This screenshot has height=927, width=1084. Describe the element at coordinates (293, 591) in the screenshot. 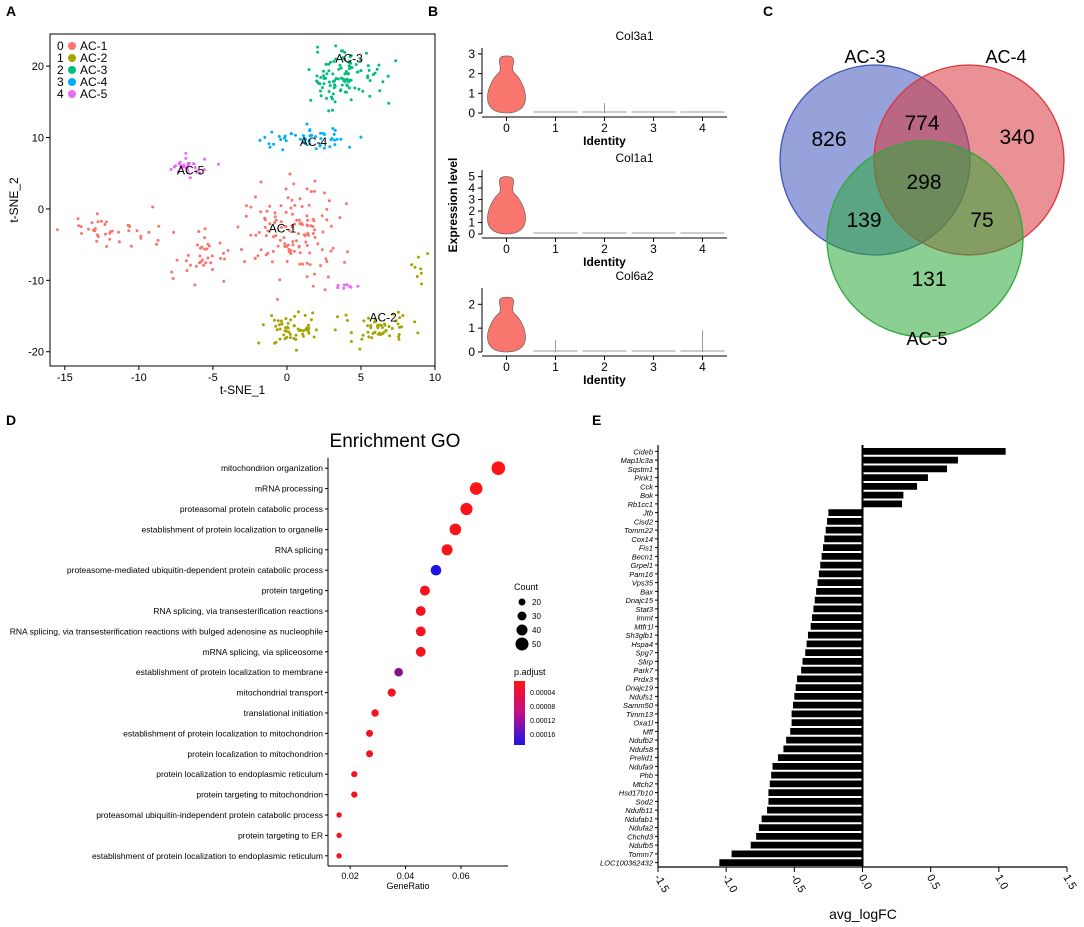

I see `go-term-label: protein targeting` at that location.